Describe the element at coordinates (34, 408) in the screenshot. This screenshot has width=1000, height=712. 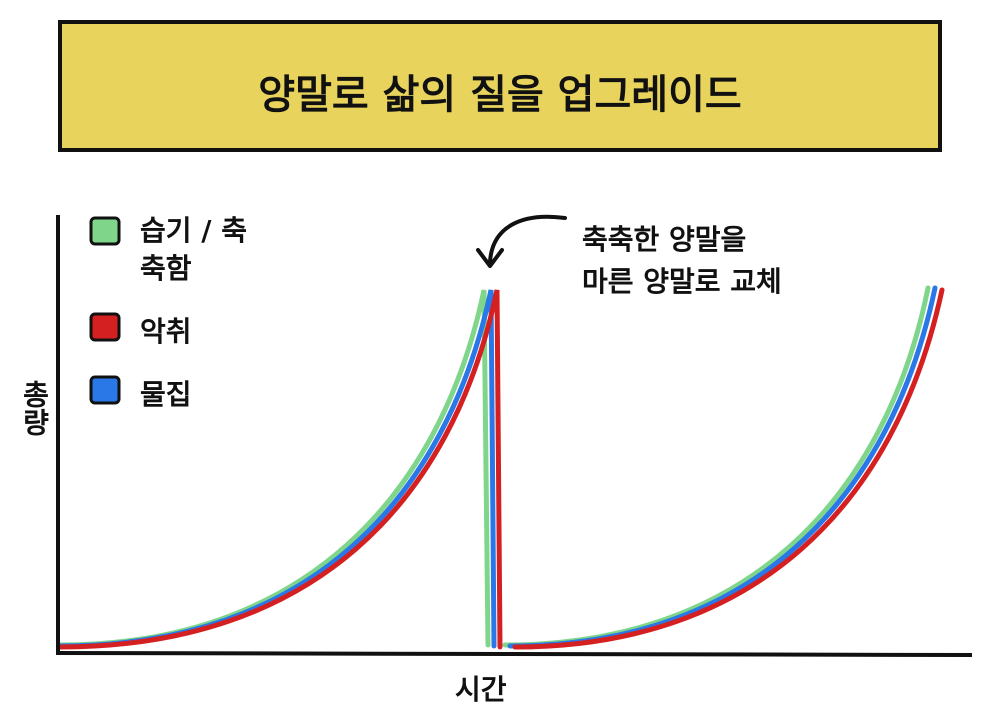
I see `y-axis-label: 총량` at that location.